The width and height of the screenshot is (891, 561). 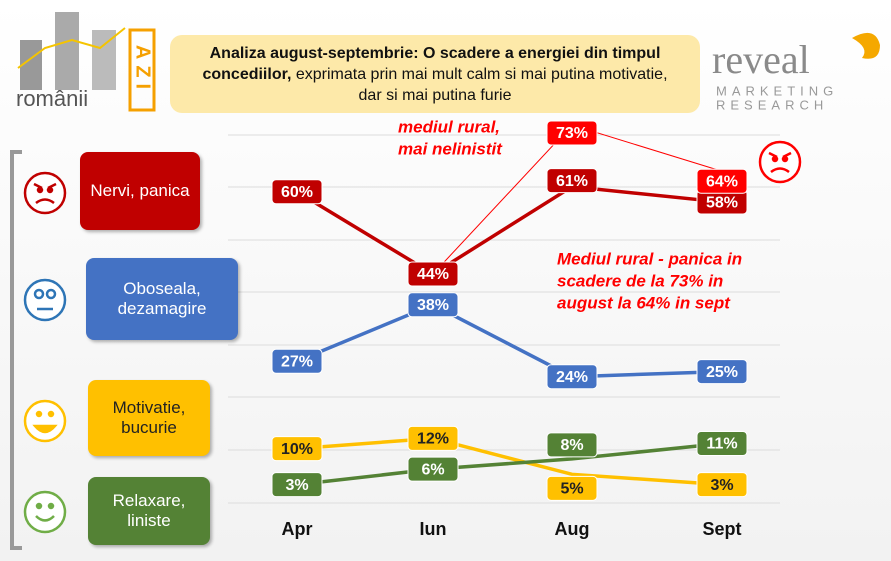 I want to click on logo-line, so click(x=71, y=48).